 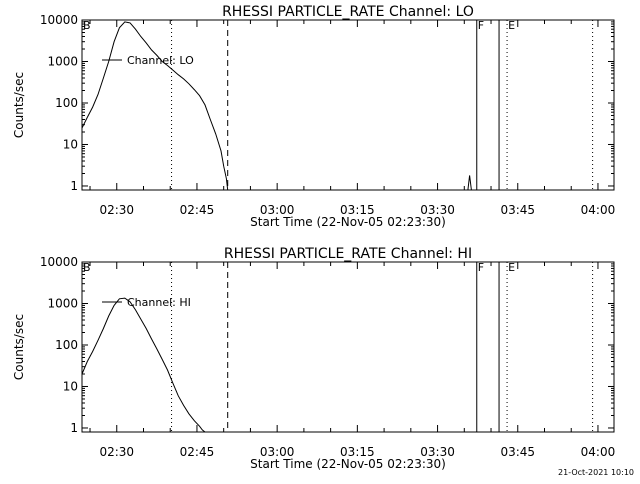 What do you see at coordinates (70, 144) in the screenshot?
I see `panel1-y-tick-label: 10` at bounding box center [70, 144].